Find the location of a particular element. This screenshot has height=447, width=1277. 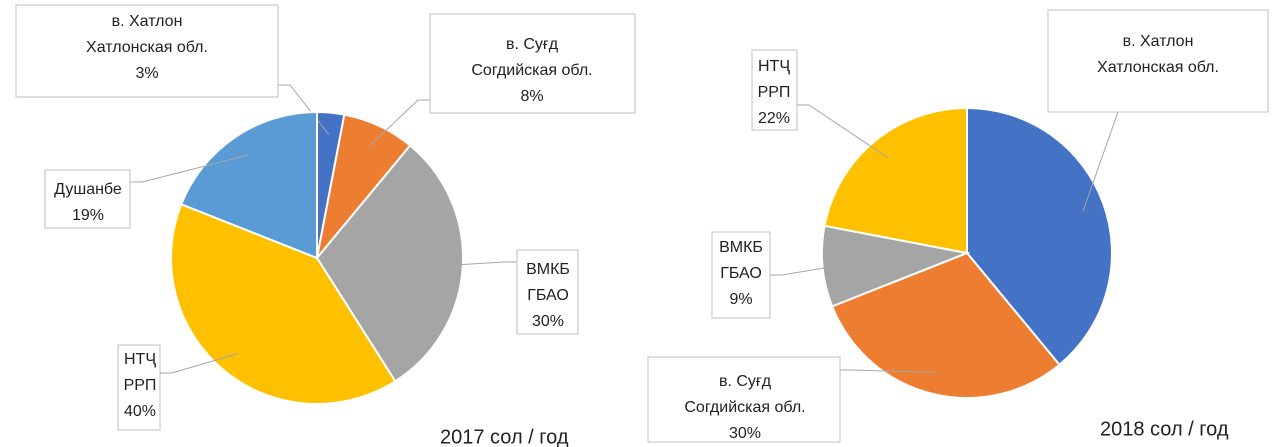

data-label-value: 8% is located at coordinates (531, 96).